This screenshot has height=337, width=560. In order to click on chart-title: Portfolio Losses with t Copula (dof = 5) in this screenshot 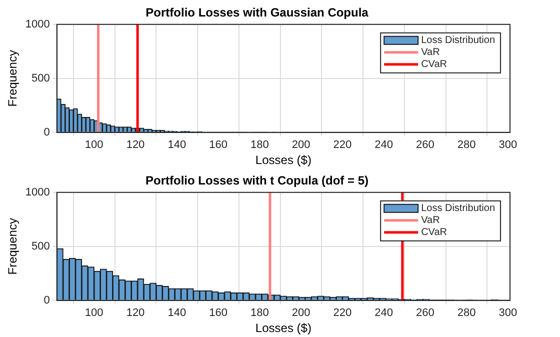, I will do `click(257, 181)`.